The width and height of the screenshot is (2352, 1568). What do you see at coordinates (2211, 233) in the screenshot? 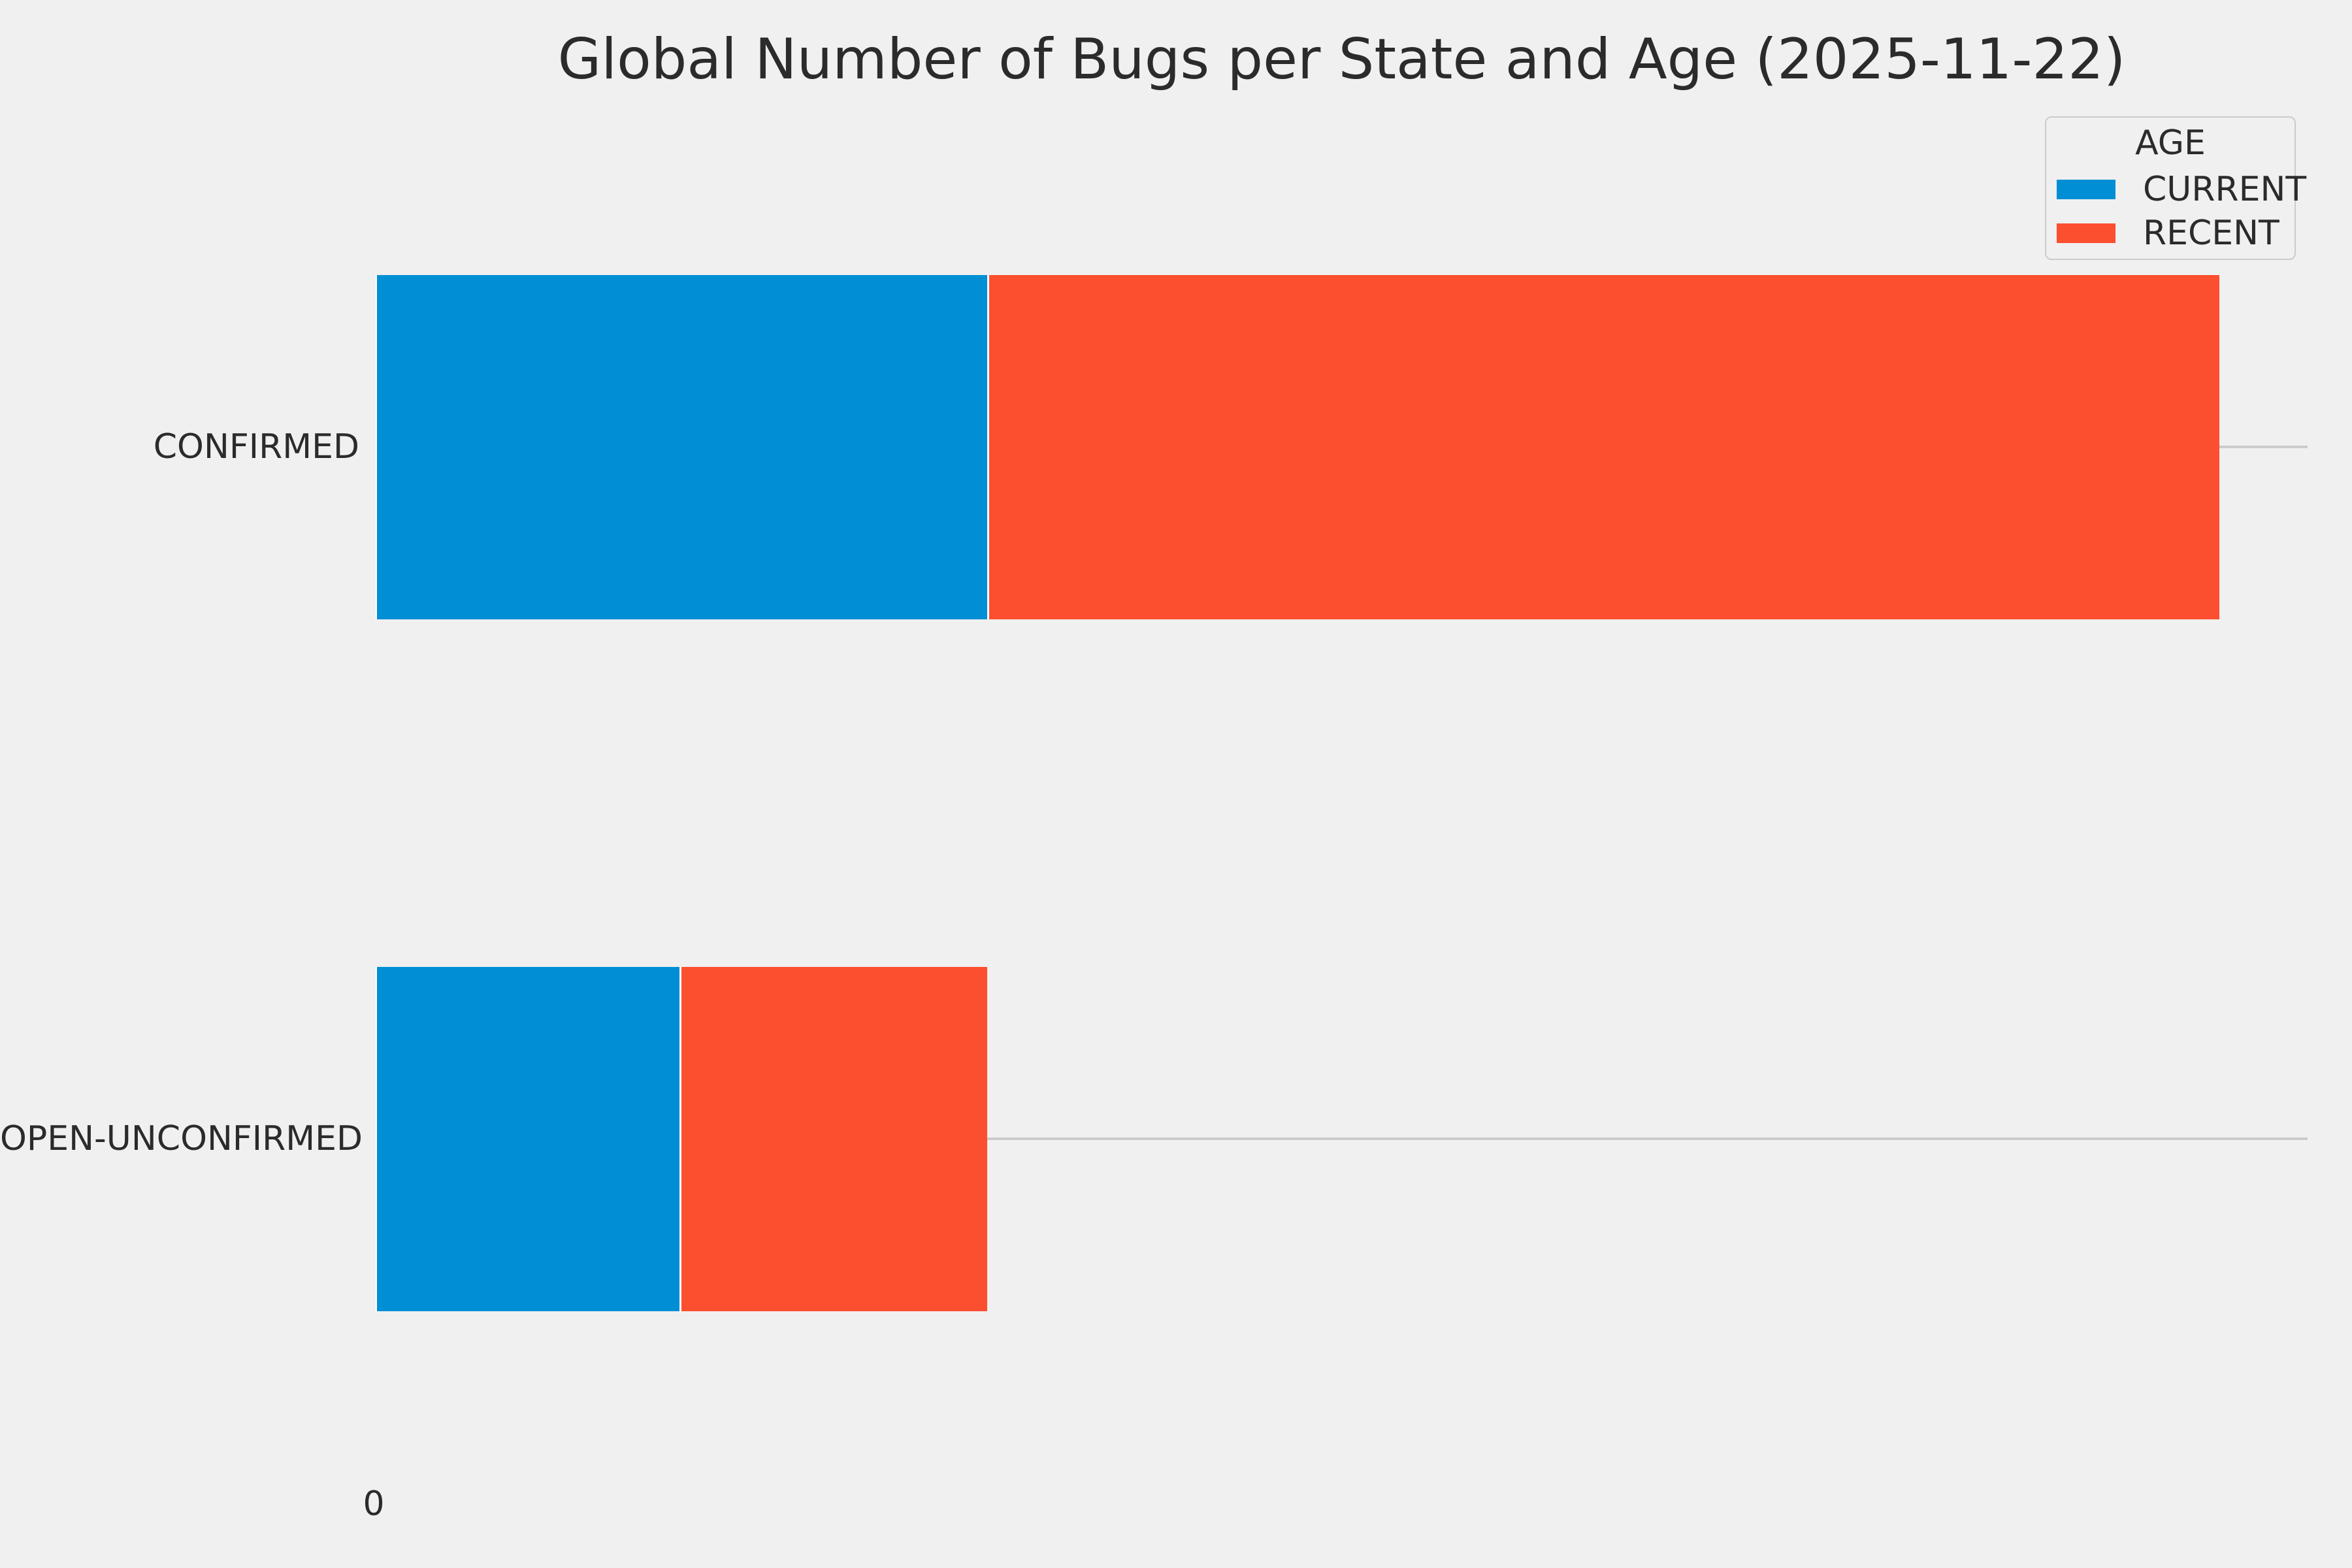
I see `legend-label-recent: RECENT` at bounding box center [2211, 233].